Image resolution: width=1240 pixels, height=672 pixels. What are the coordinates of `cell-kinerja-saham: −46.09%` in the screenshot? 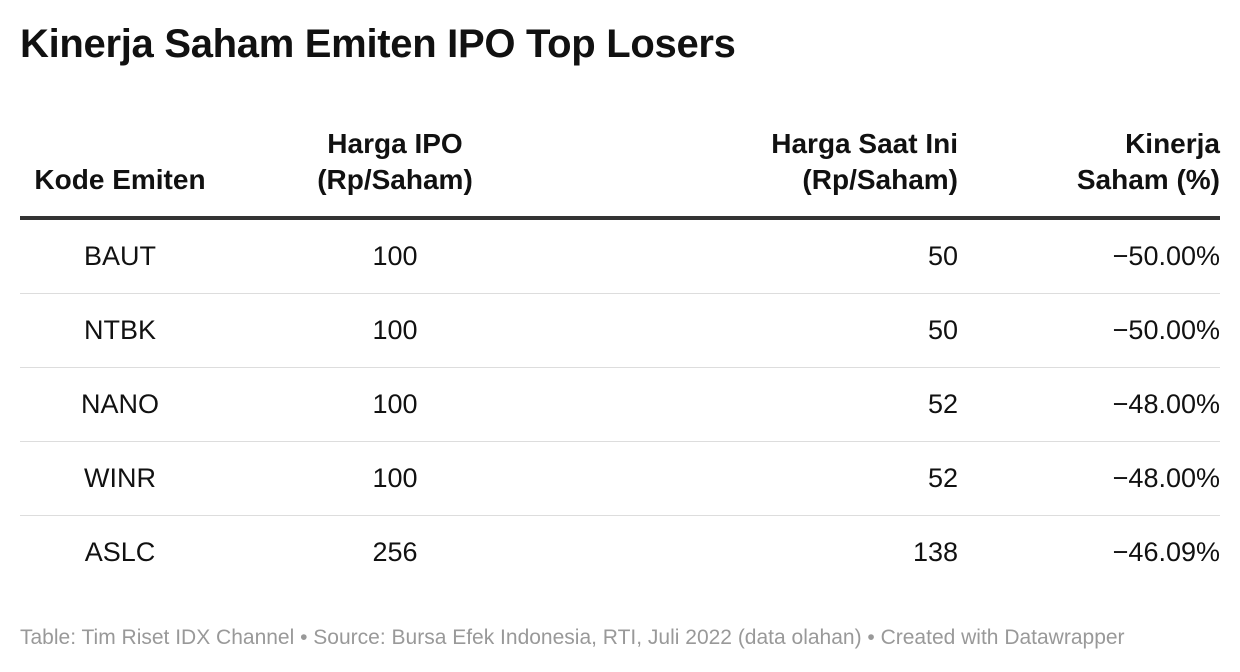 It's located at (1166, 552).